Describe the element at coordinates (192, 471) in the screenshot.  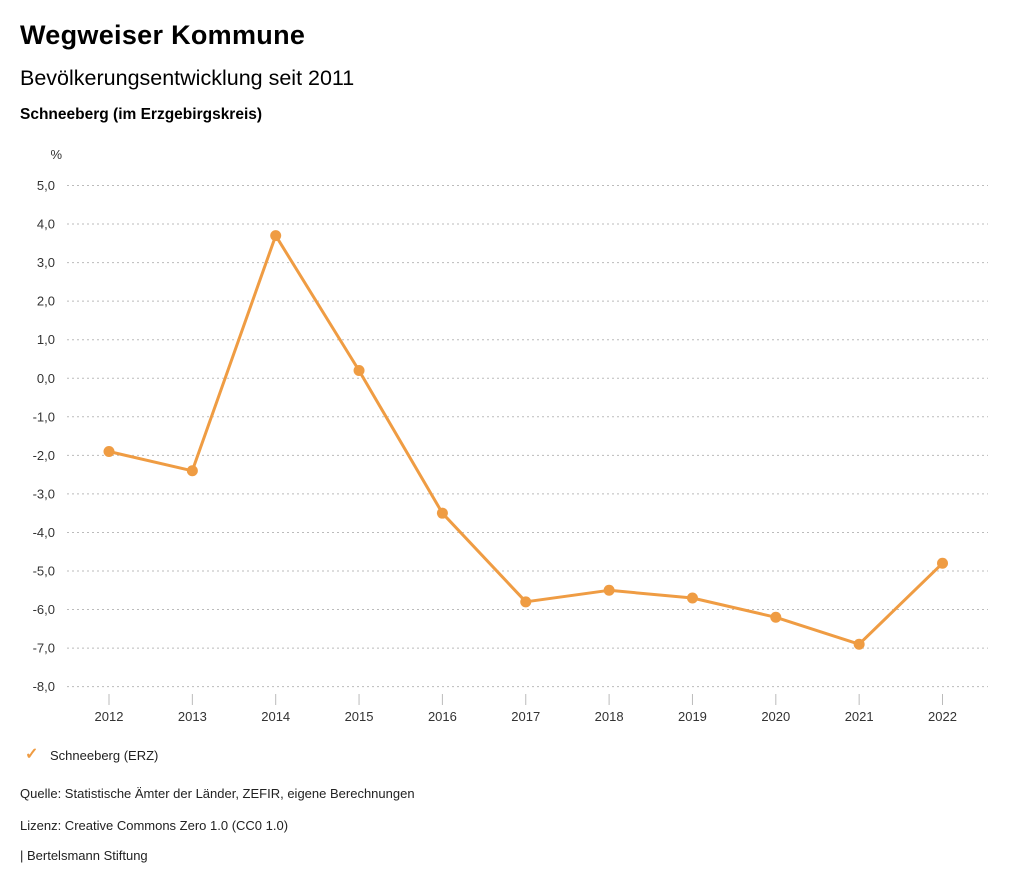
I see `data-point-2013` at that location.